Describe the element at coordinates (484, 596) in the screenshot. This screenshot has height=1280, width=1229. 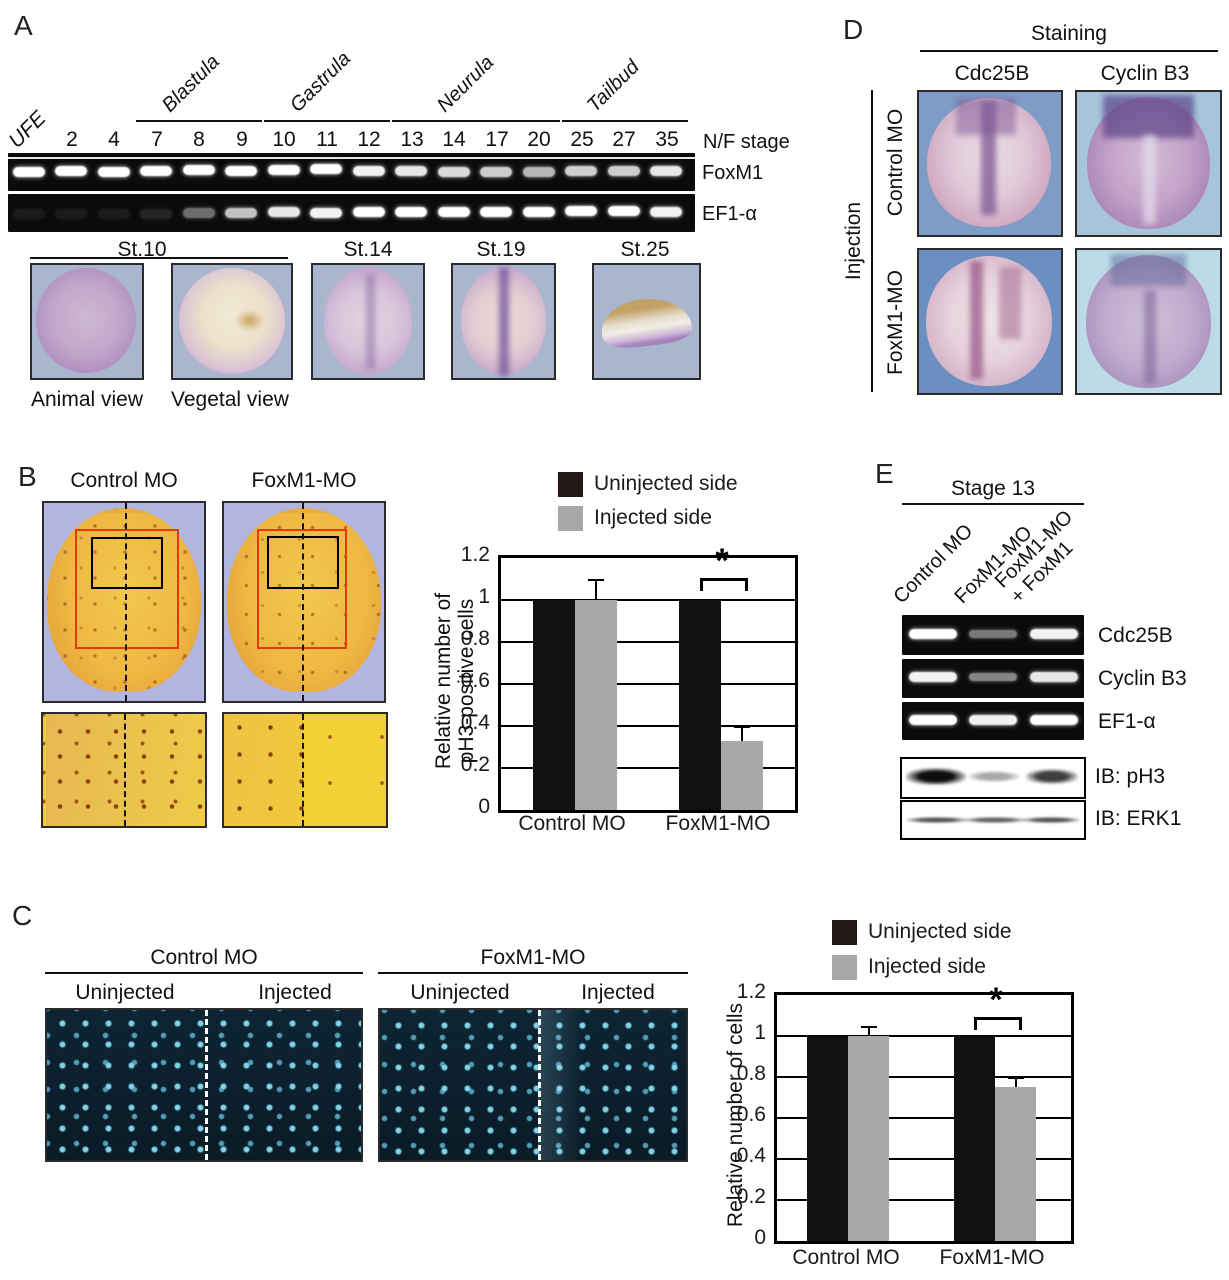
I see `y-tick-label: 1` at that location.